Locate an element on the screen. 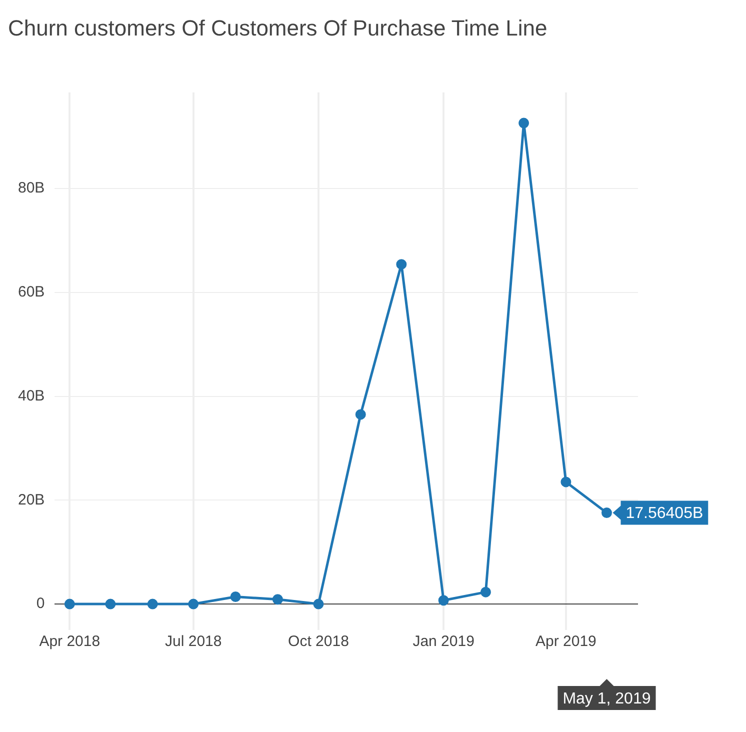 Image resolution: width=746 pixels, height=732 pixels. x-tick-label: Jan 2019 is located at coordinates (443, 641).